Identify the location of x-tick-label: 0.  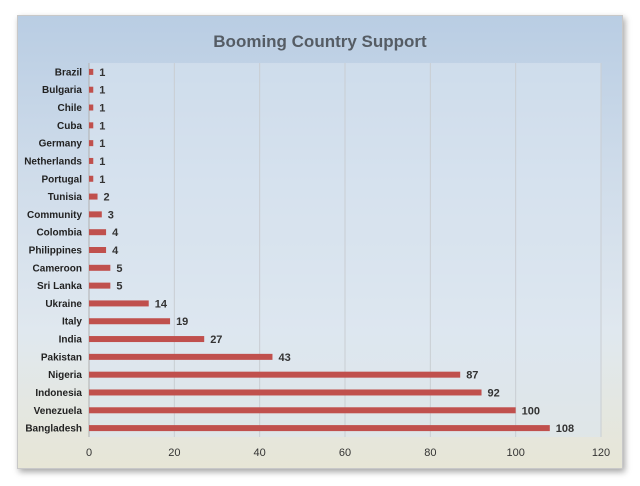
(89, 453).